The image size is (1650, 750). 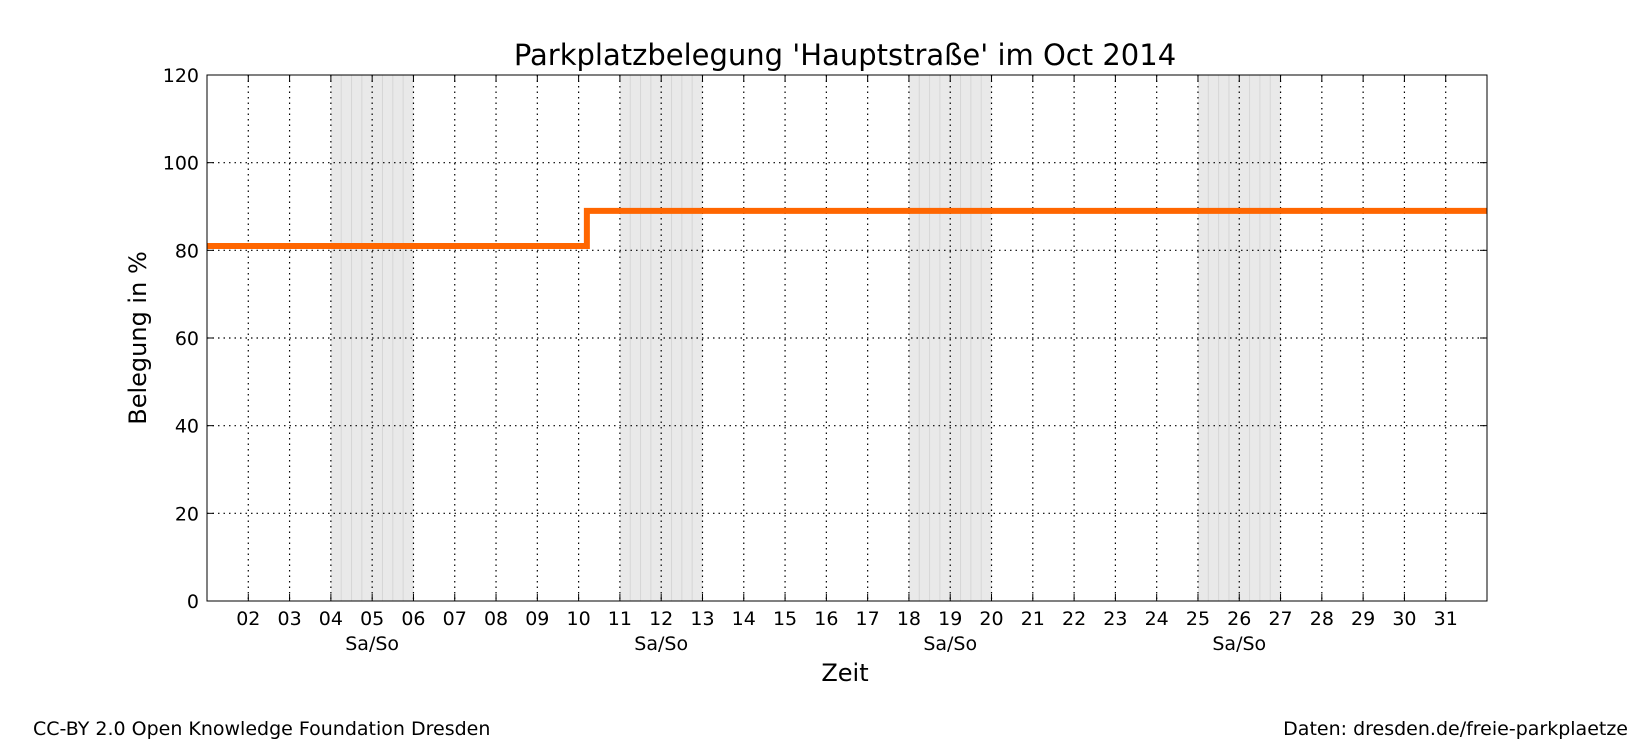 What do you see at coordinates (496, 619) in the screenshot?
I see `x-tick-label: 08` at bounding box center [496, 619].